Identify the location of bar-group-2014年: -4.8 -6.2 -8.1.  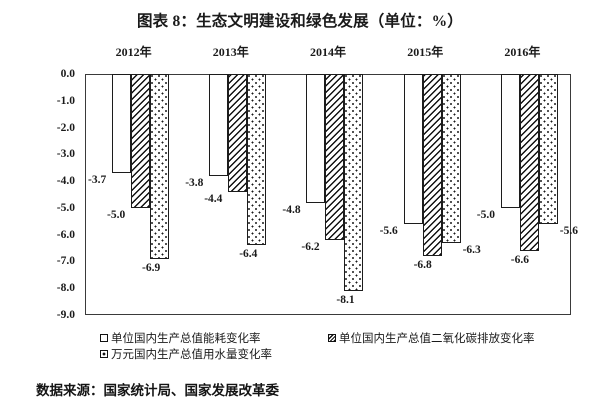
(327, 194).